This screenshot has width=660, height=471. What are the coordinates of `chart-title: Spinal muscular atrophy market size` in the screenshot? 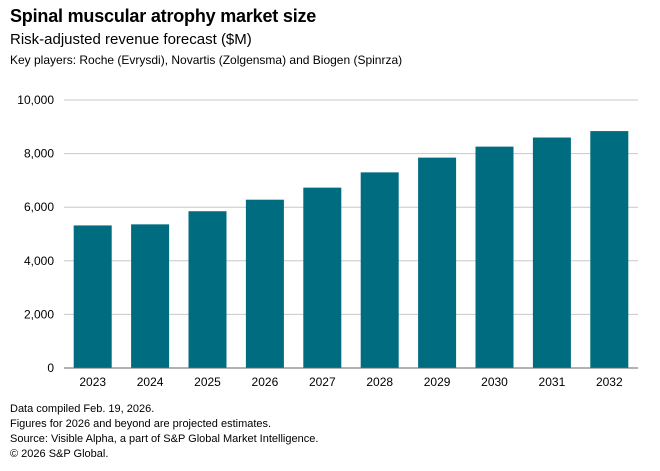 It's located at (163, 16).